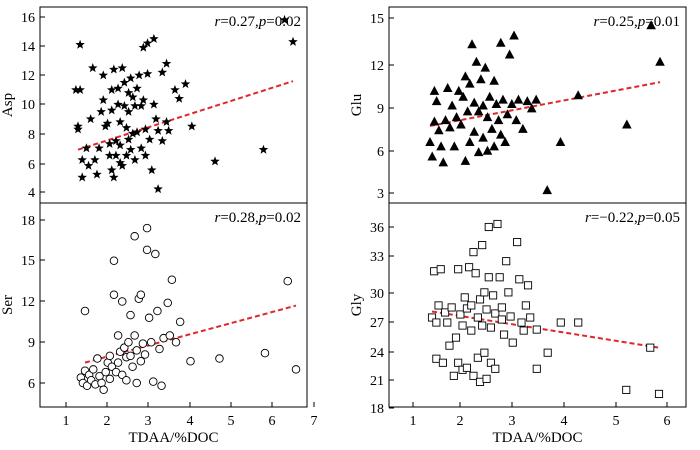  I want to click on y-axis-label: Ser, so click(8, 305).